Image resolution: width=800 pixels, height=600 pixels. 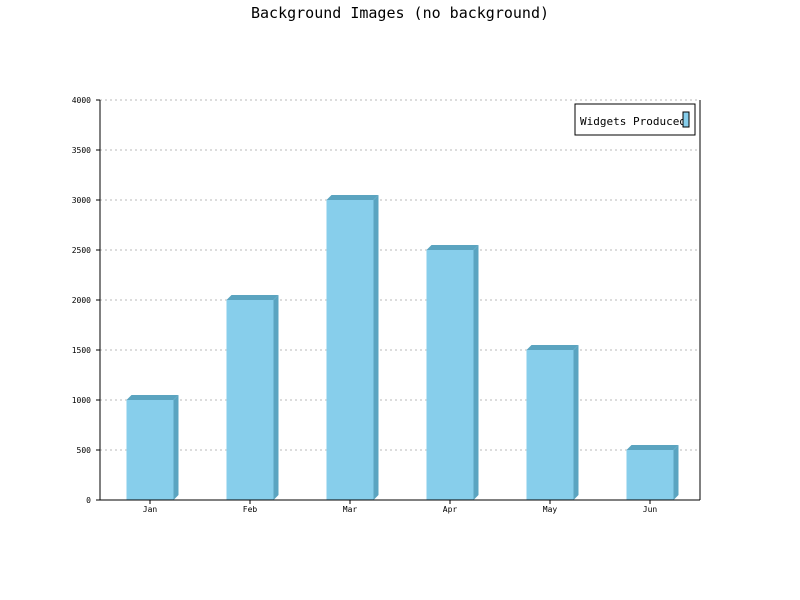 What do you see at coordinates (350, 509) in the screenshot?
I see `x-tick-label: Mar` at bounding box center [350, 509].